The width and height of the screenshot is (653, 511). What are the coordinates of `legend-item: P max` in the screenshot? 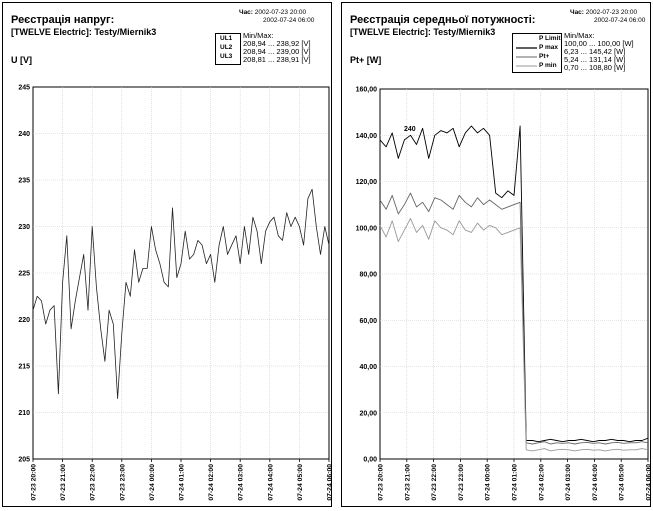 It's located at (549, 47).